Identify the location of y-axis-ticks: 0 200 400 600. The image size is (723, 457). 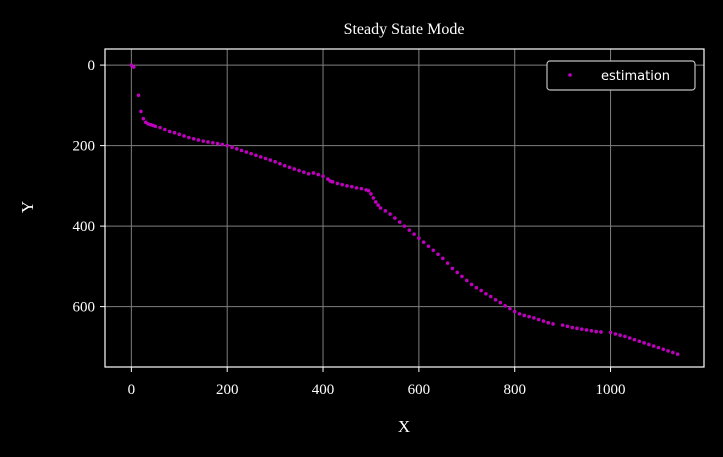
(89, 187).